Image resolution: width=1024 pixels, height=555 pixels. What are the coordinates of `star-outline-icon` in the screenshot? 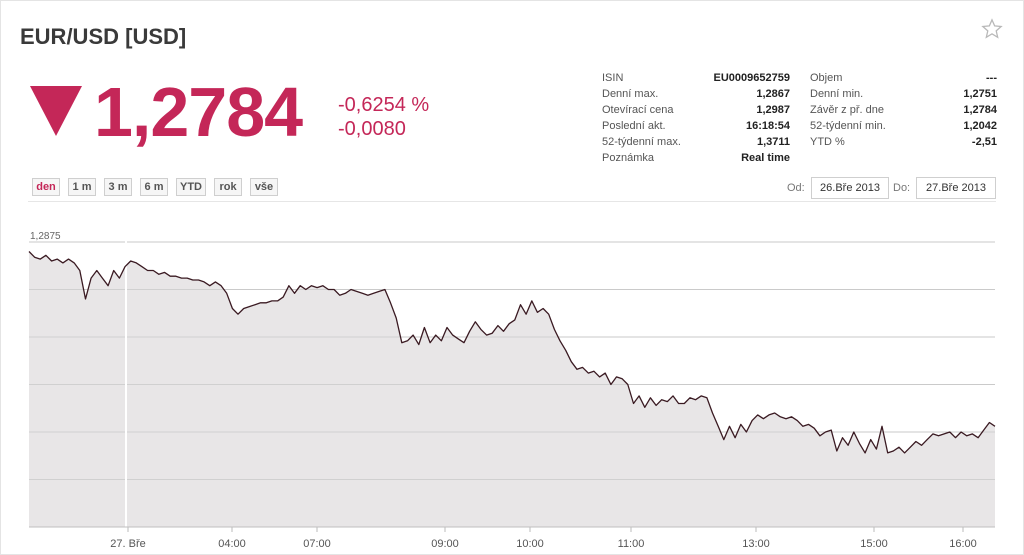 It's located at (992, 29).